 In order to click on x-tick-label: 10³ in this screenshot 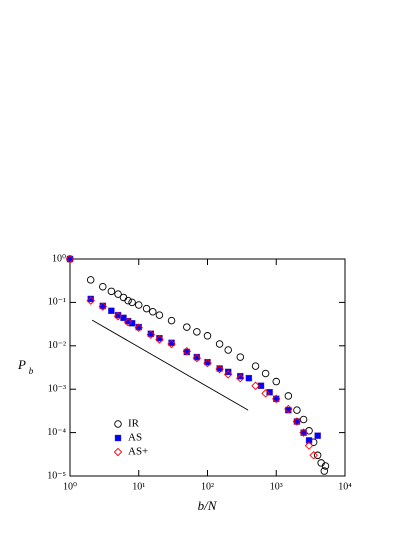, I will do `click(276, 486)`.